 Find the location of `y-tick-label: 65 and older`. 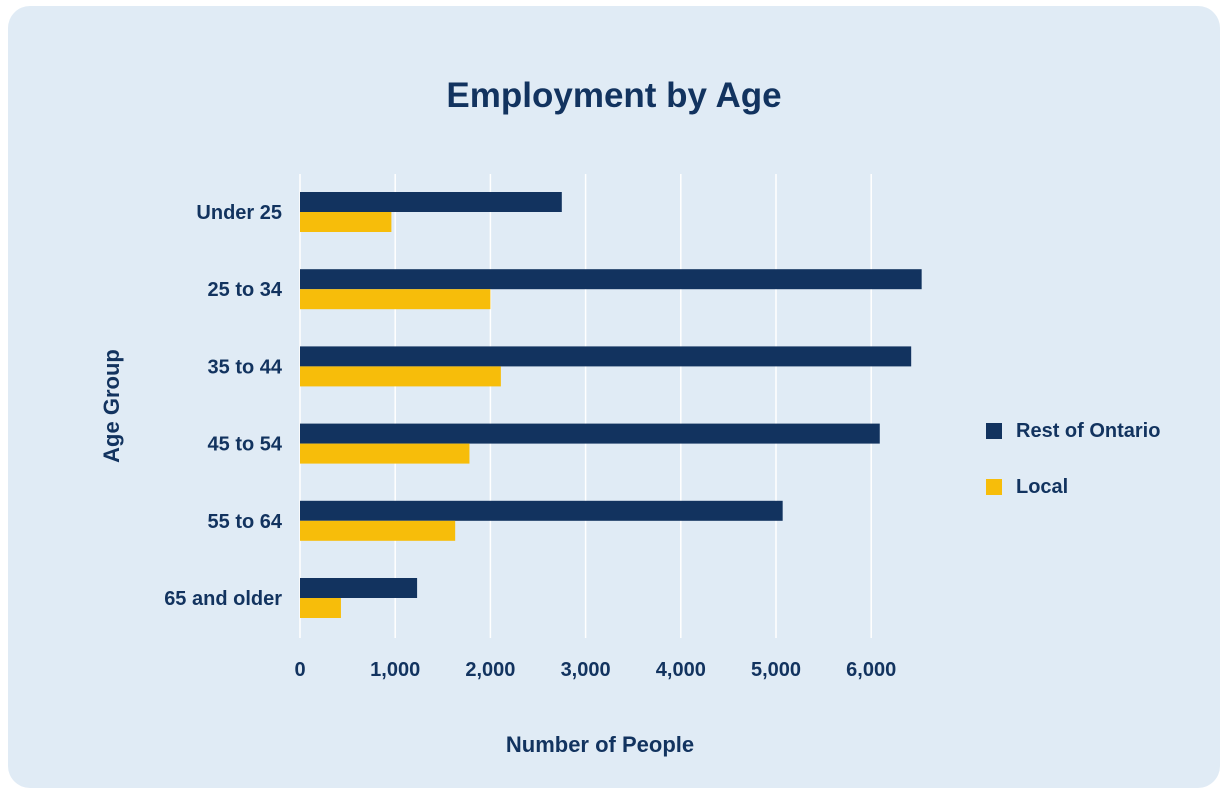

y-tick-label: 65 and older is located at coordinates (223, 599).